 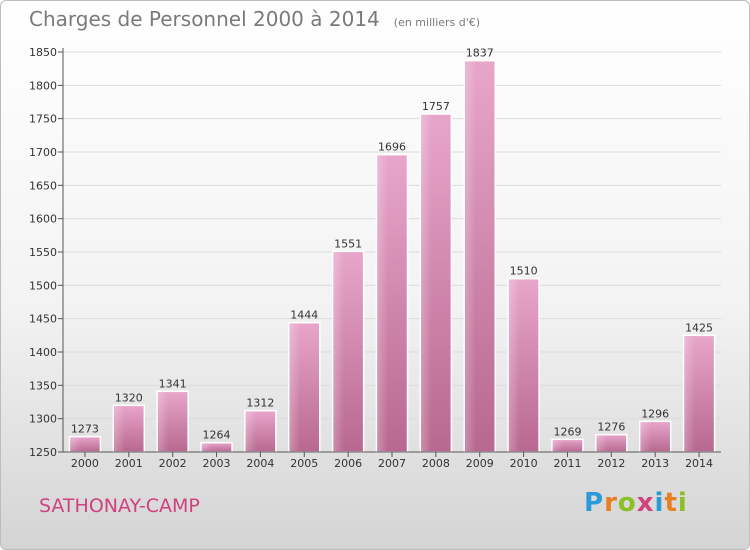 I want to click on logo-letter: r, so click(x=611, y=503).